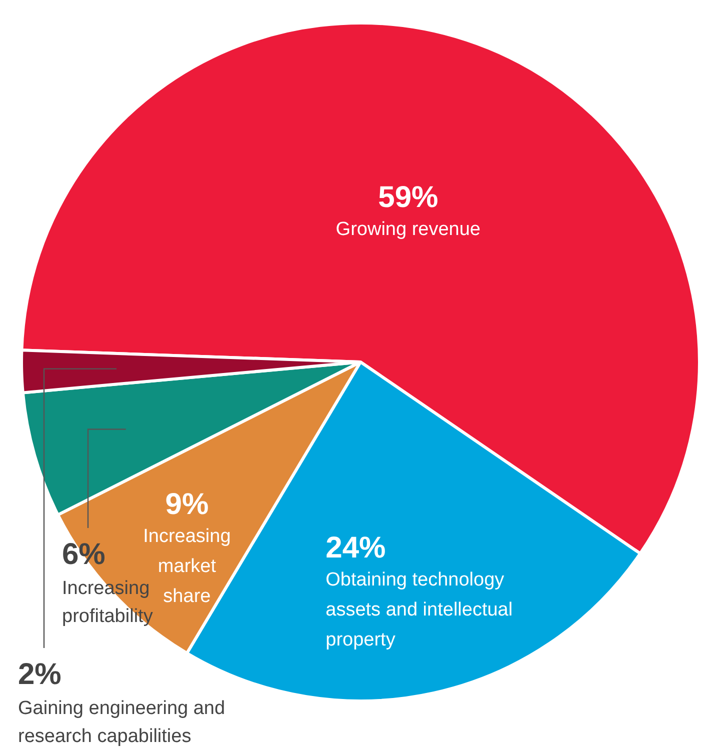 The height and width of the screenshot is (754, 721). What do you see at coordinates (187, 504) in the screenshot?
I see `data-label: 9%` at bounding box center [187, 504].